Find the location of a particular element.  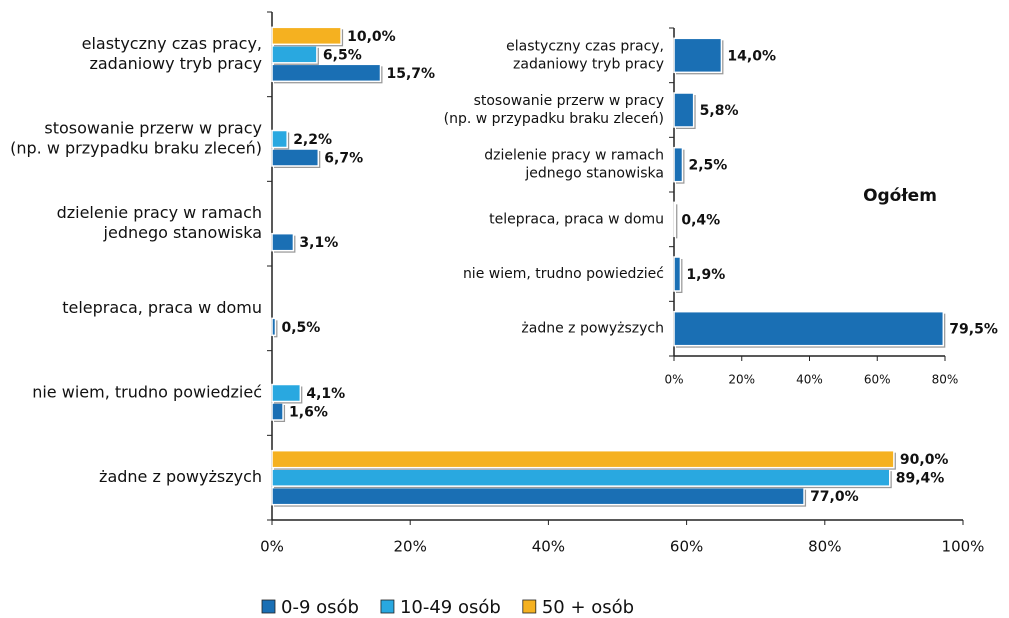

value-label: 2,2% is located at coordinates (312, 140).